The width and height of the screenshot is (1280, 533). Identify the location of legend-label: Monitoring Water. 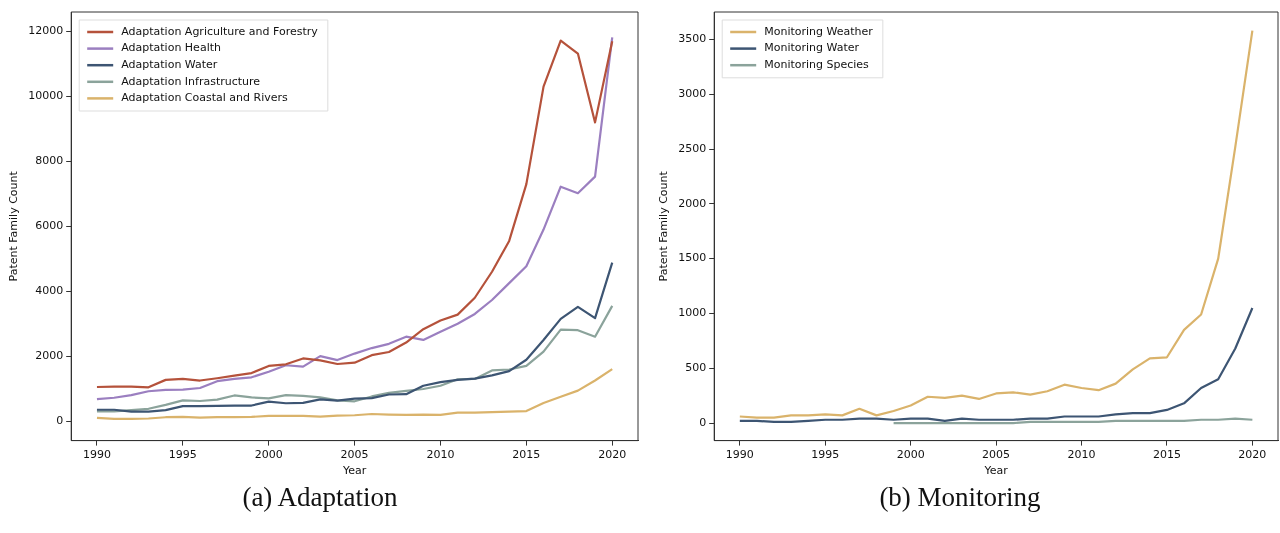
(812, 48).